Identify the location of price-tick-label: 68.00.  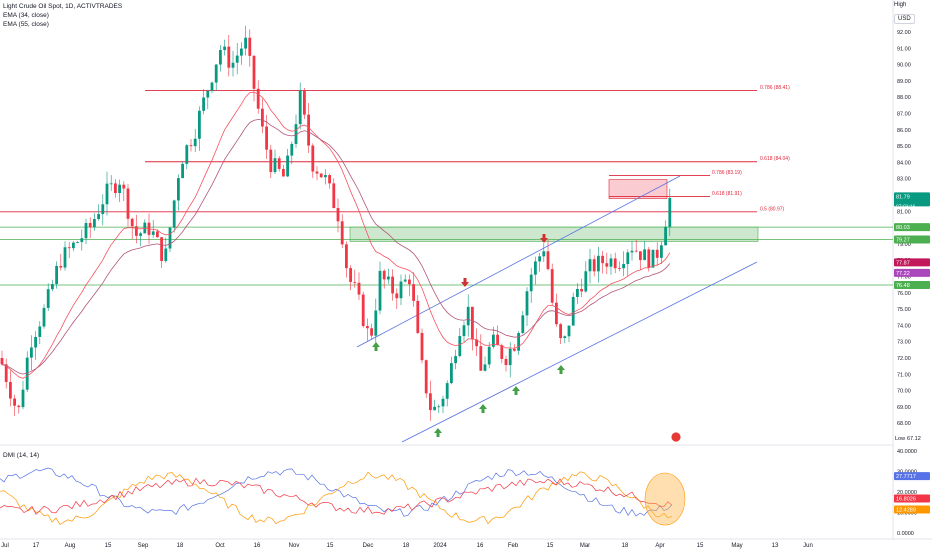
(904, 424).